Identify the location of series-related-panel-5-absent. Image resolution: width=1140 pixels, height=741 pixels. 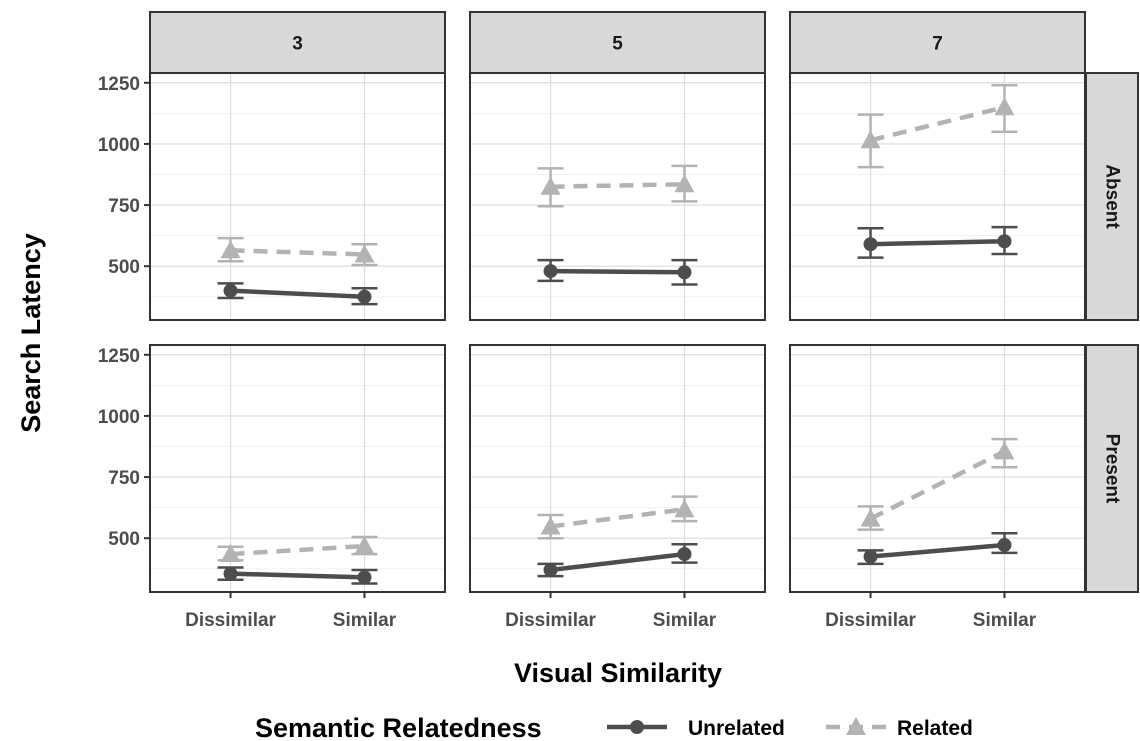
(617, 186).